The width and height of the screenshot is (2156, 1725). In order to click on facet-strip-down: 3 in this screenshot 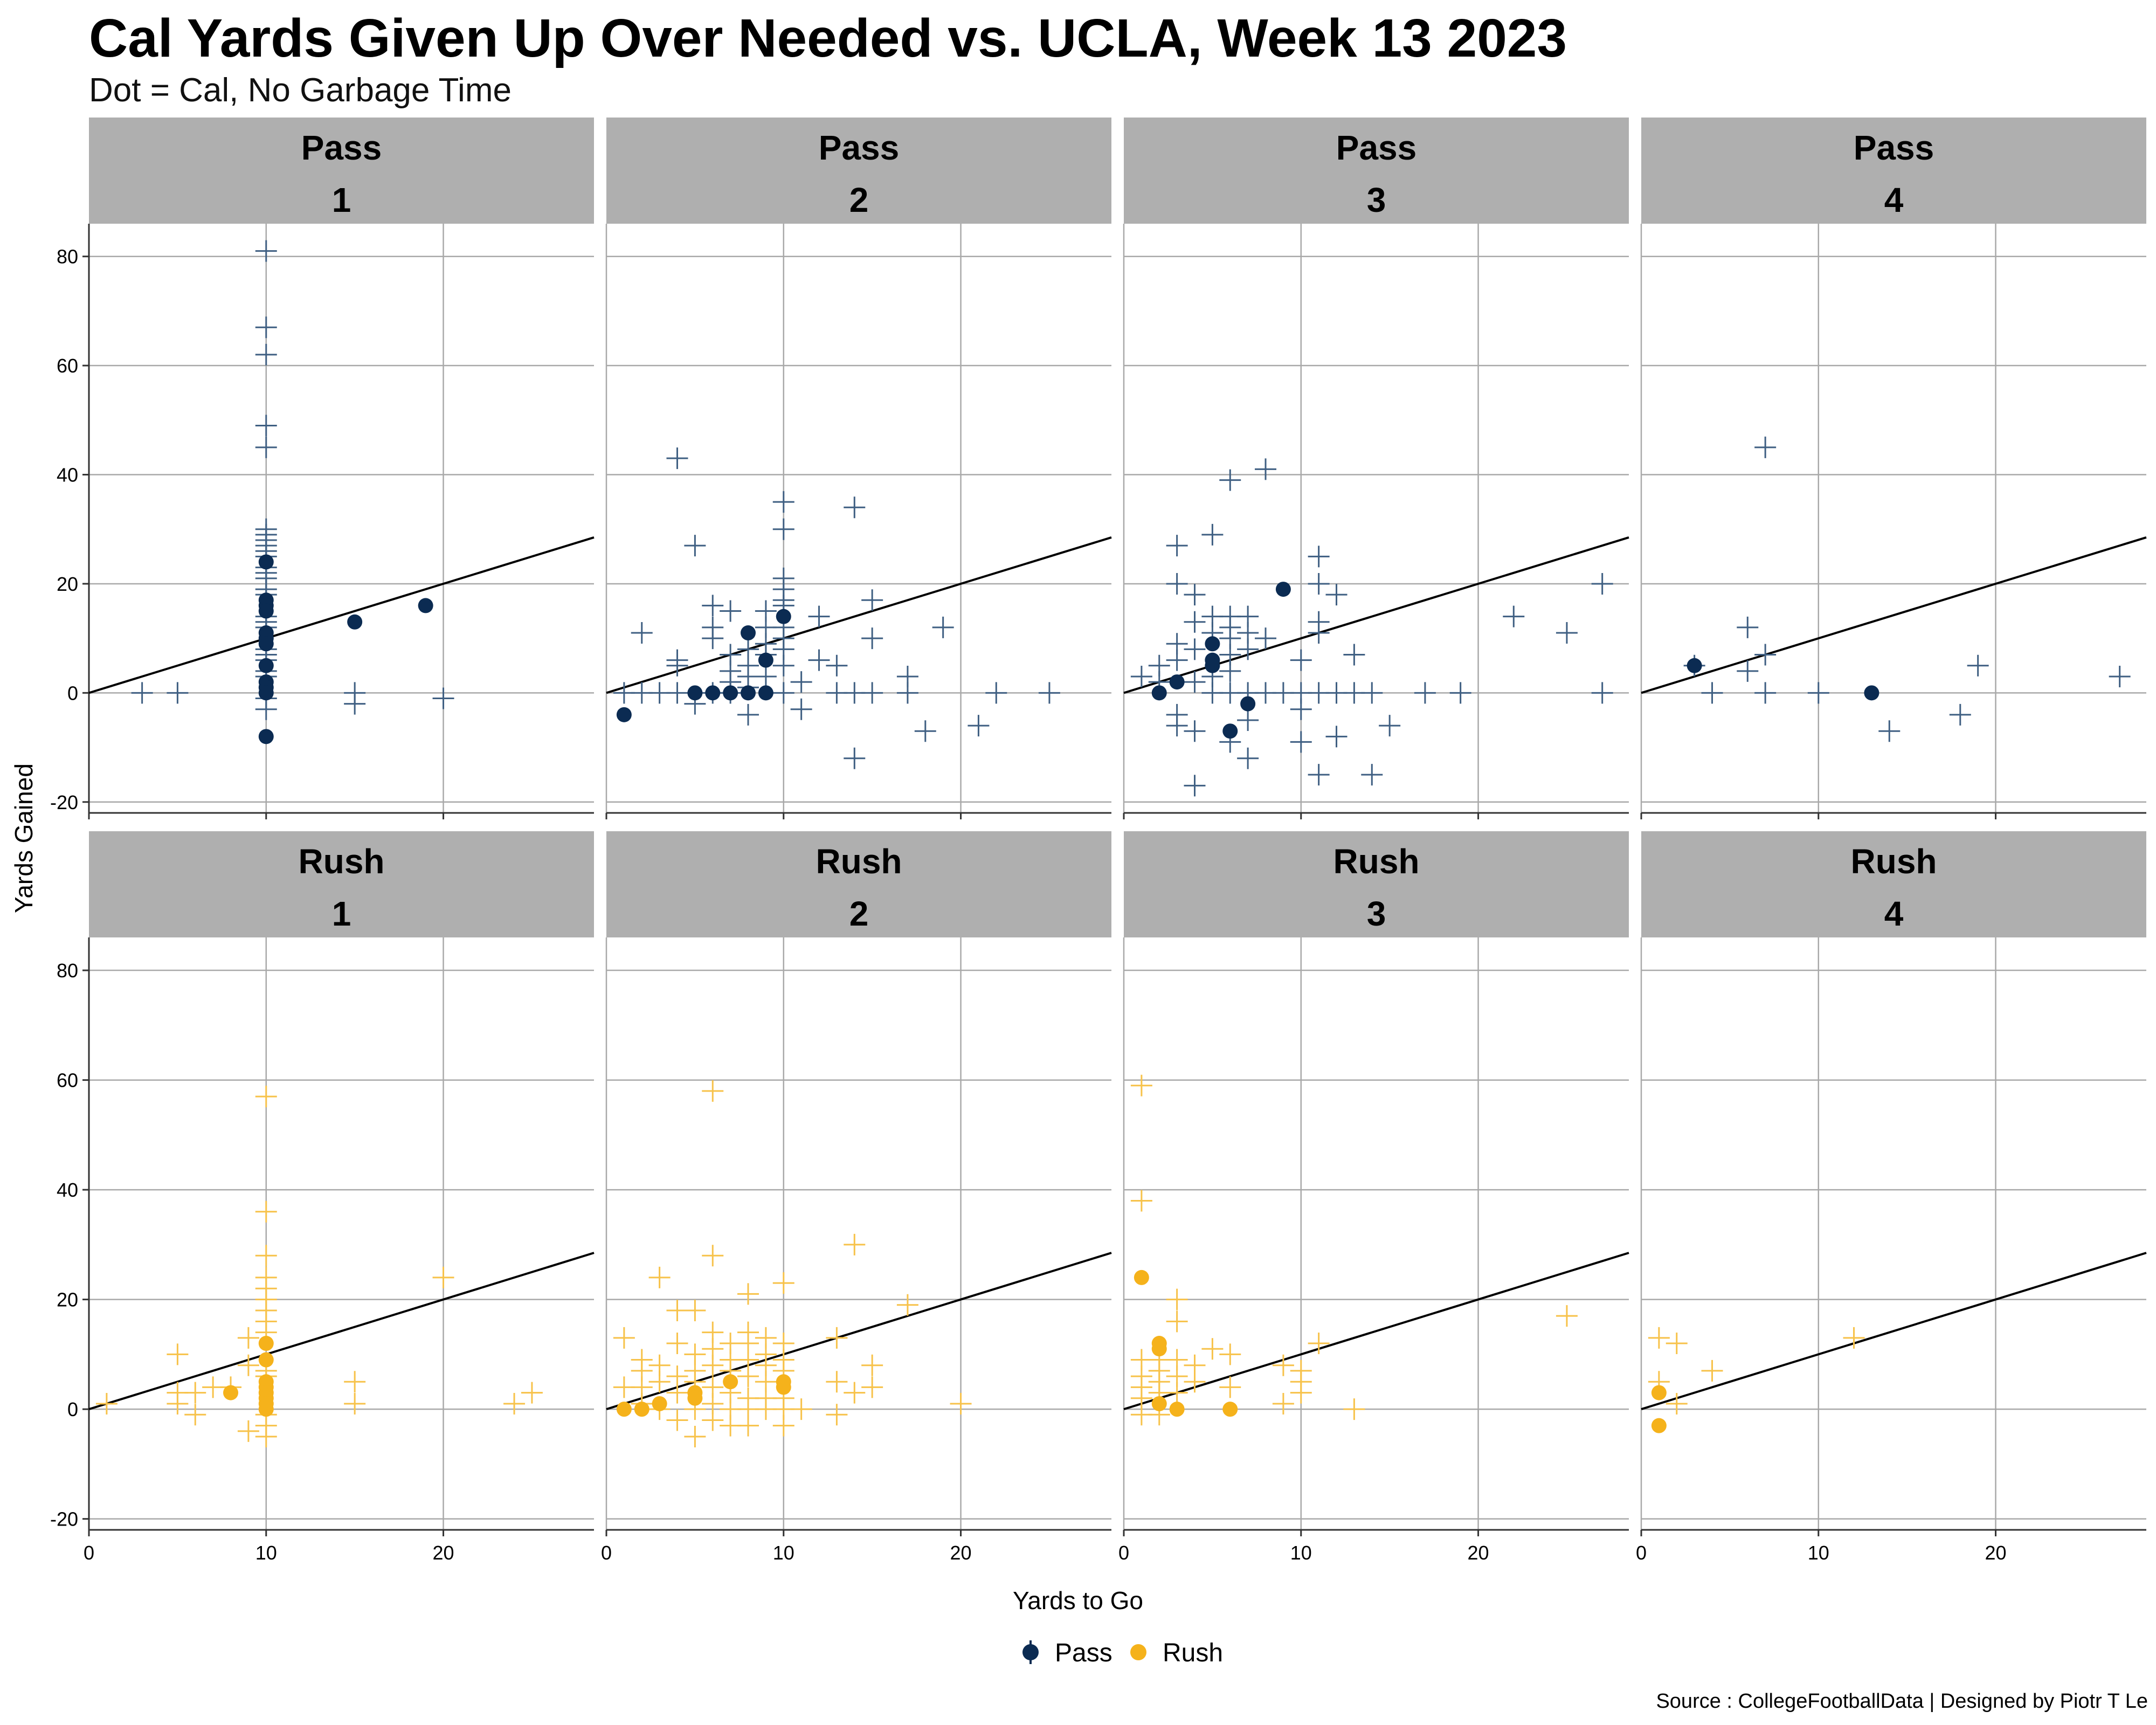, I will do `click(1377, 913)`.